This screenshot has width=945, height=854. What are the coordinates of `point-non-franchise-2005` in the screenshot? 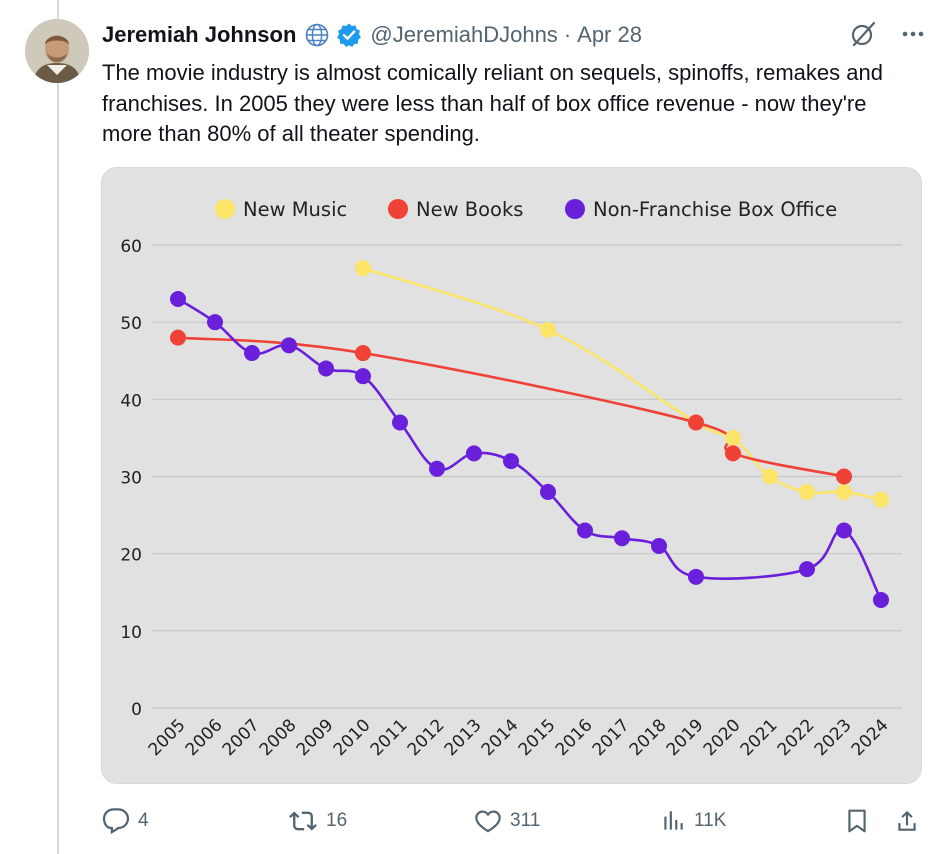 It's located at (178, 299).